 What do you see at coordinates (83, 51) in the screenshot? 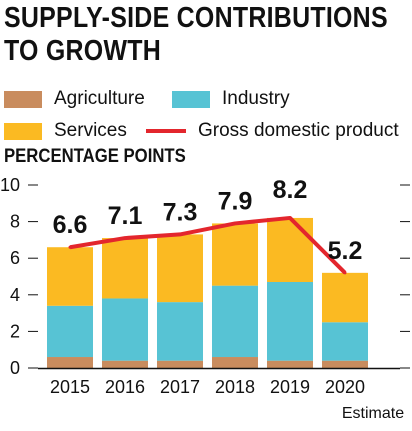
I see `chart-title-line-2: TO GROWTH` at bounding box center [83, 51].